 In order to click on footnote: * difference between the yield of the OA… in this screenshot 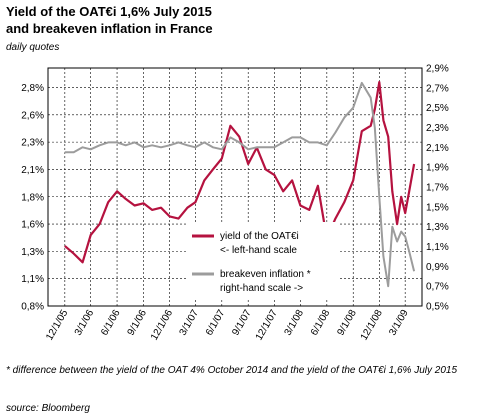, I will do `click(232, 370)`.